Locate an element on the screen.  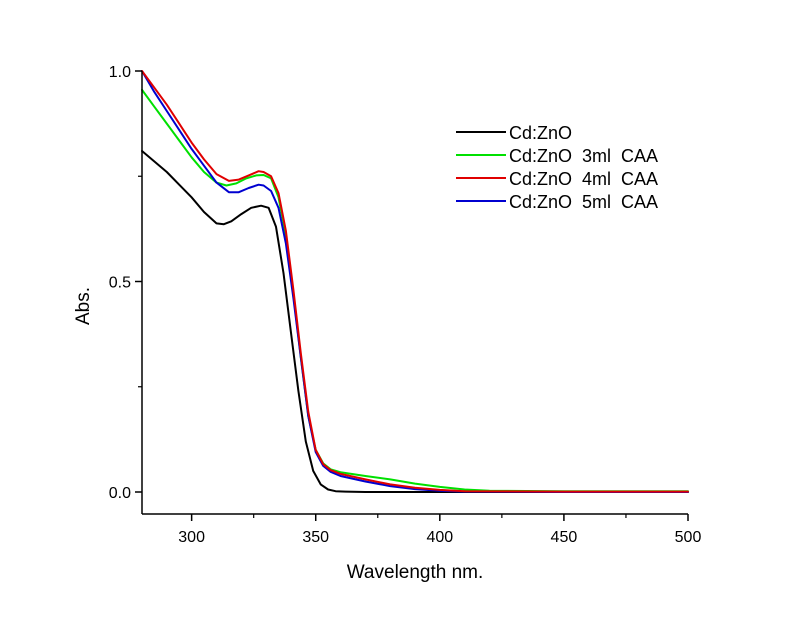
x-tick-label: 500 is located at coordinates (688, 537).